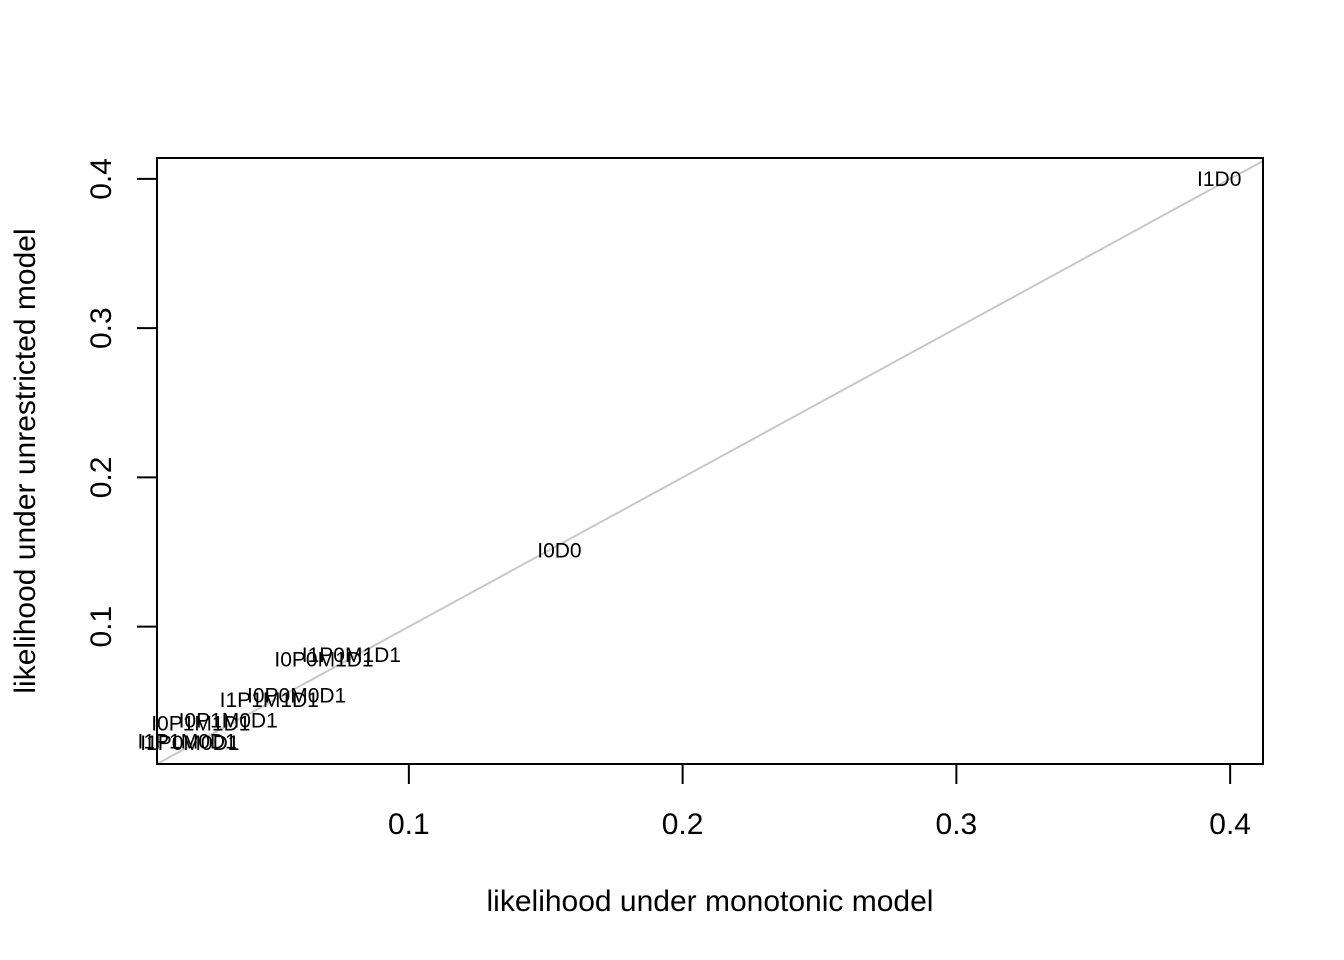 This screenshot has width=1344, height=960. Describe the element at coordinates (351, 655) in the screenshot. I see `point-label-i1p0m1d1: I1P0M1D1` at that location.